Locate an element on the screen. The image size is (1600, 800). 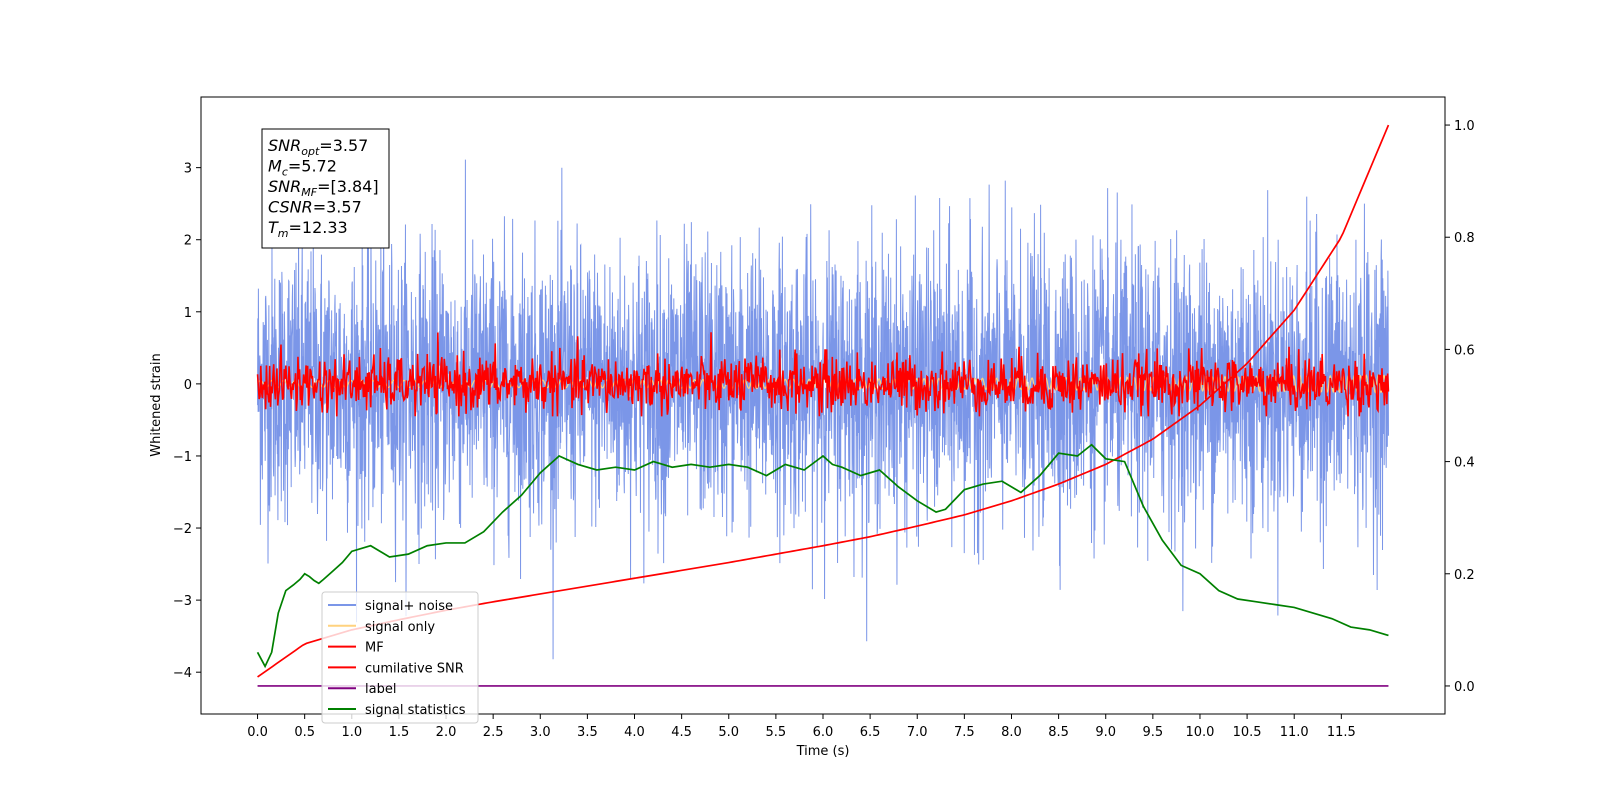
info-box-frame is located at coordinates (325, 188).